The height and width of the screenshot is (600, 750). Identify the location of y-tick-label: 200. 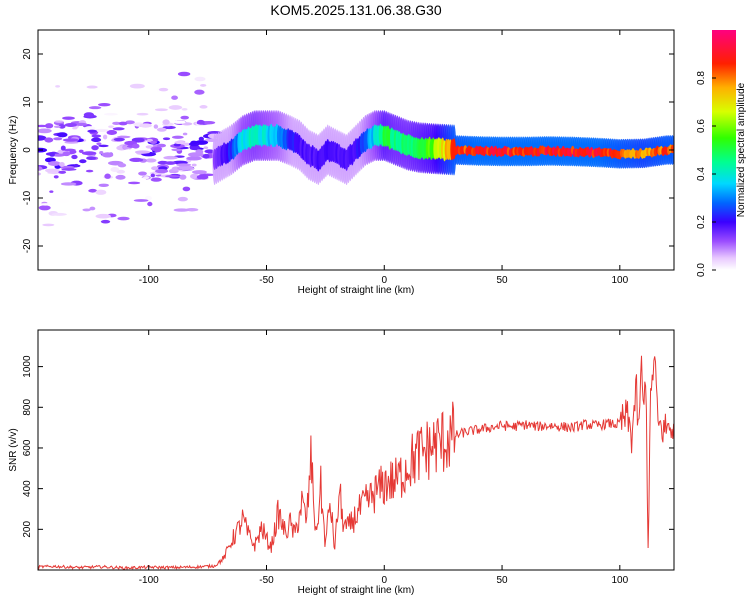
(27, 529).